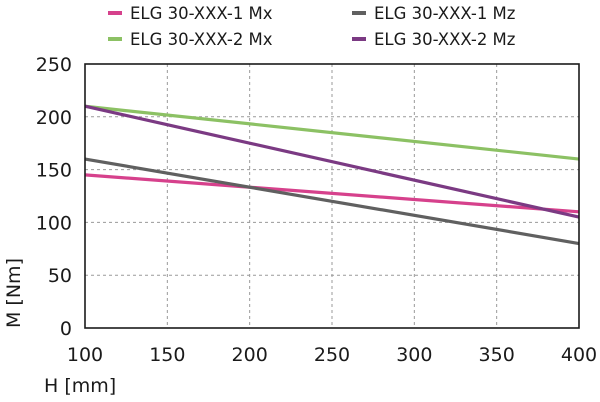 This screenshot has width=600, height=402. Describe the element at coordinates (167, 355) in the screenshot. I see `x-tick-label-150: 150` at that location.